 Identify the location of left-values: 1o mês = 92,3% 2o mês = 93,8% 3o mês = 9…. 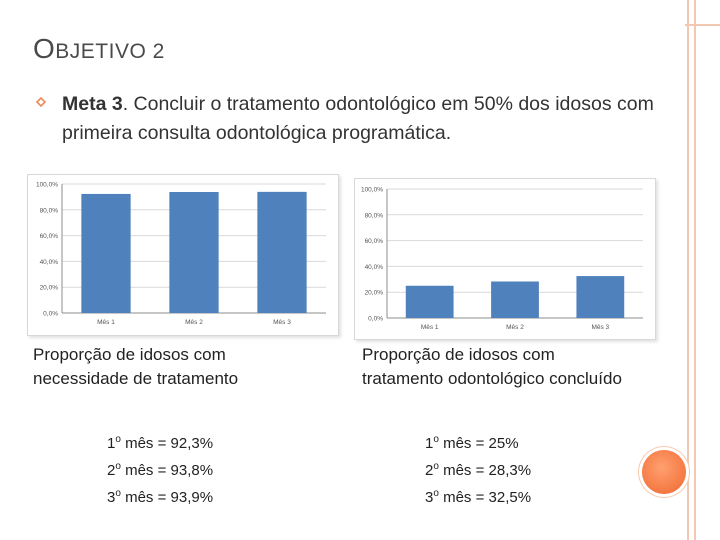
(160, 468).